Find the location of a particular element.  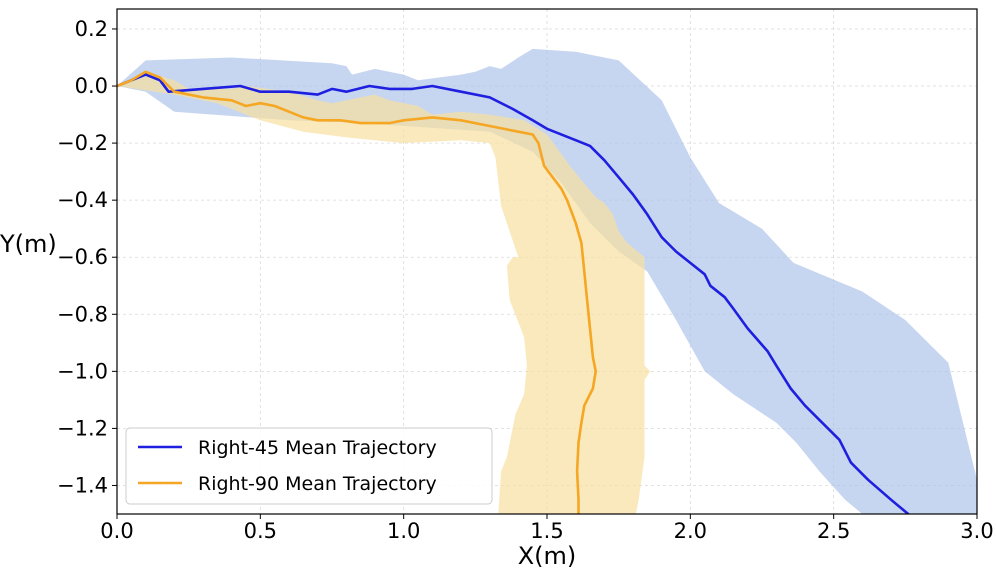

x-tick-label: 1.5 is located at coordinates (546, 531).